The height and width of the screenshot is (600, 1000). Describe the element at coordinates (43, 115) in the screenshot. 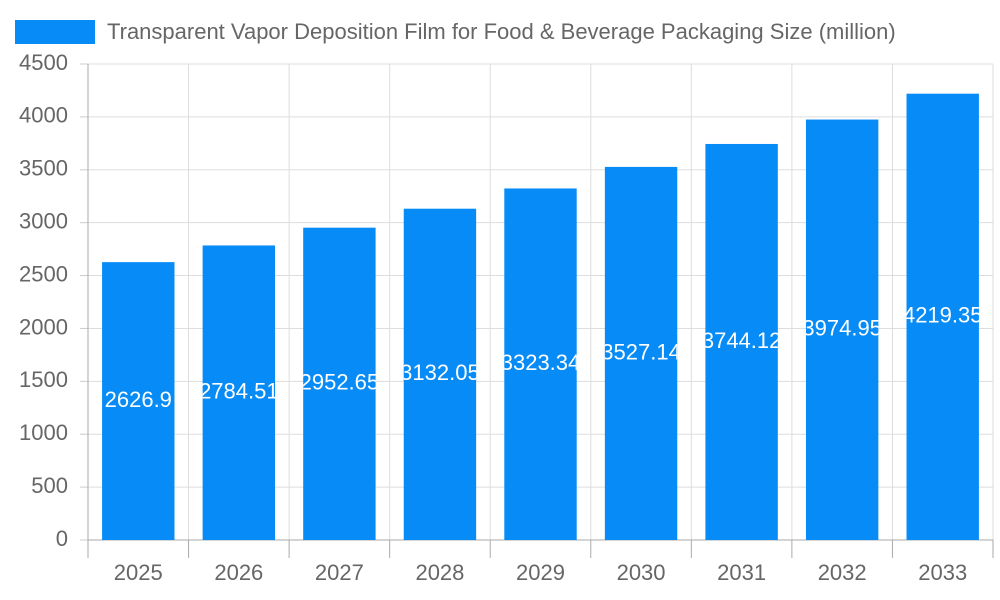

I see `y-tick-label: 4000` at that location.